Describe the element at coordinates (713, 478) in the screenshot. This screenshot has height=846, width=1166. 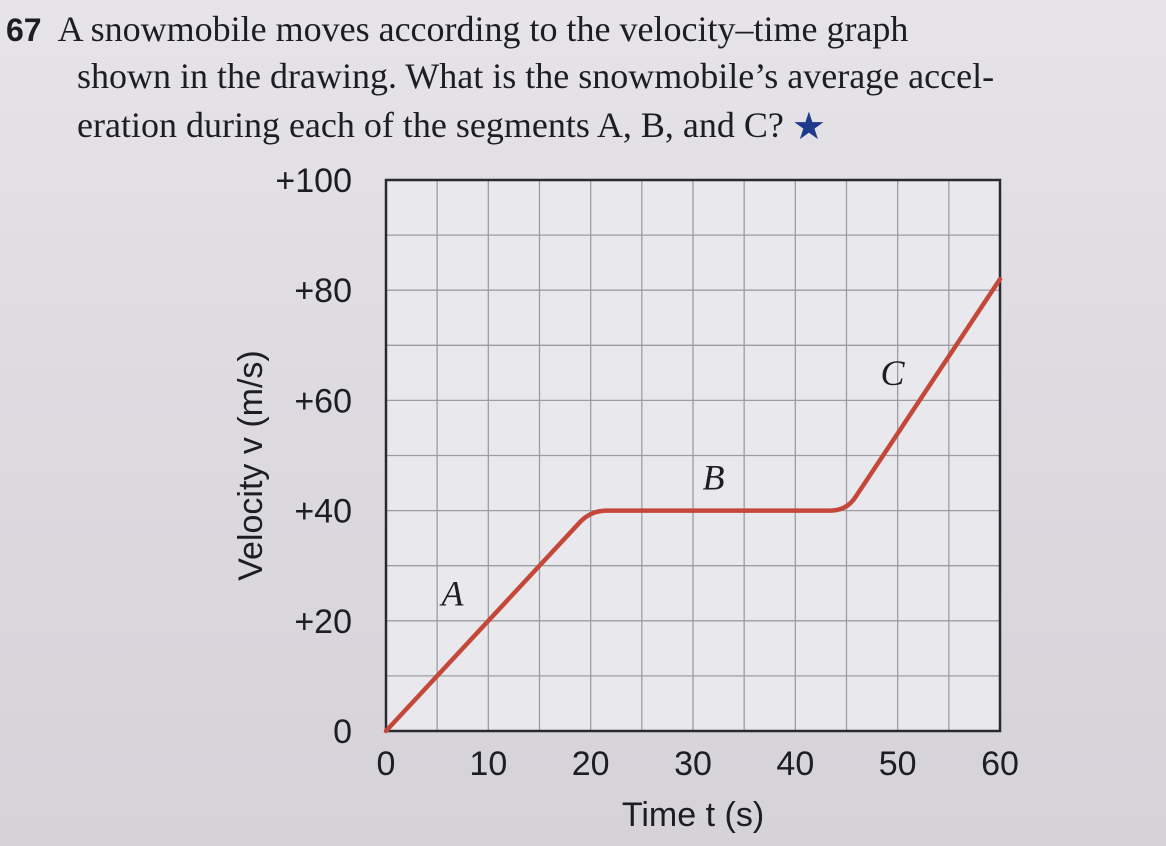
I see `segment-label: B` at that location.